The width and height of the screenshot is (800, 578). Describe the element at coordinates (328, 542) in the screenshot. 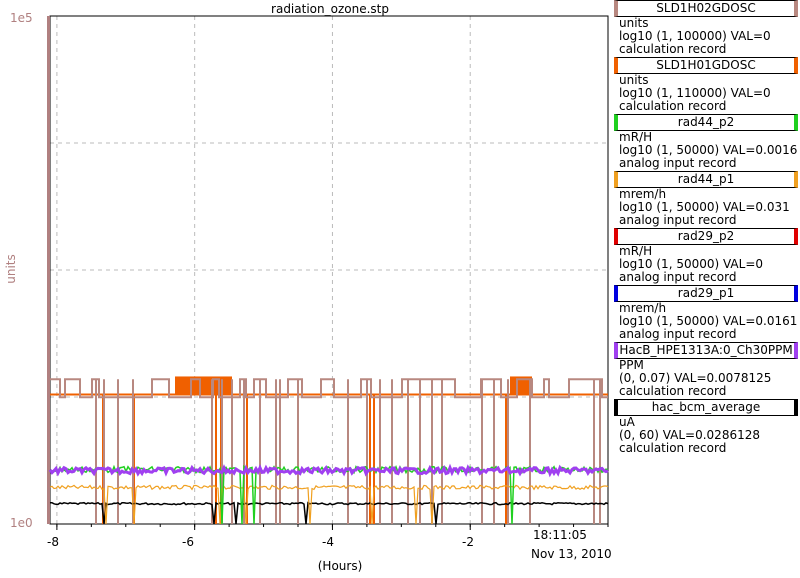

I see `x-tick-label: -4` at that location.